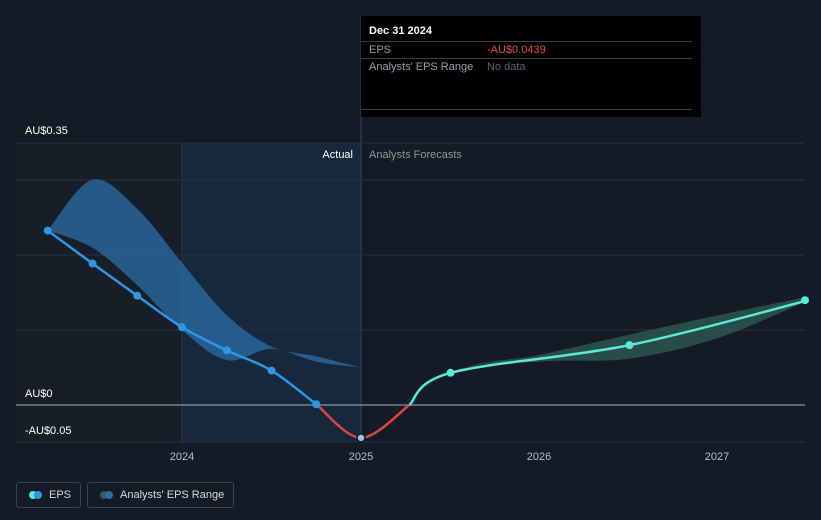 This screenshot has height=520, width=821. Describe the element at coordinates (39, 394) in the screenshot. I see `y-axis-label-zero: AU$0` at that location.